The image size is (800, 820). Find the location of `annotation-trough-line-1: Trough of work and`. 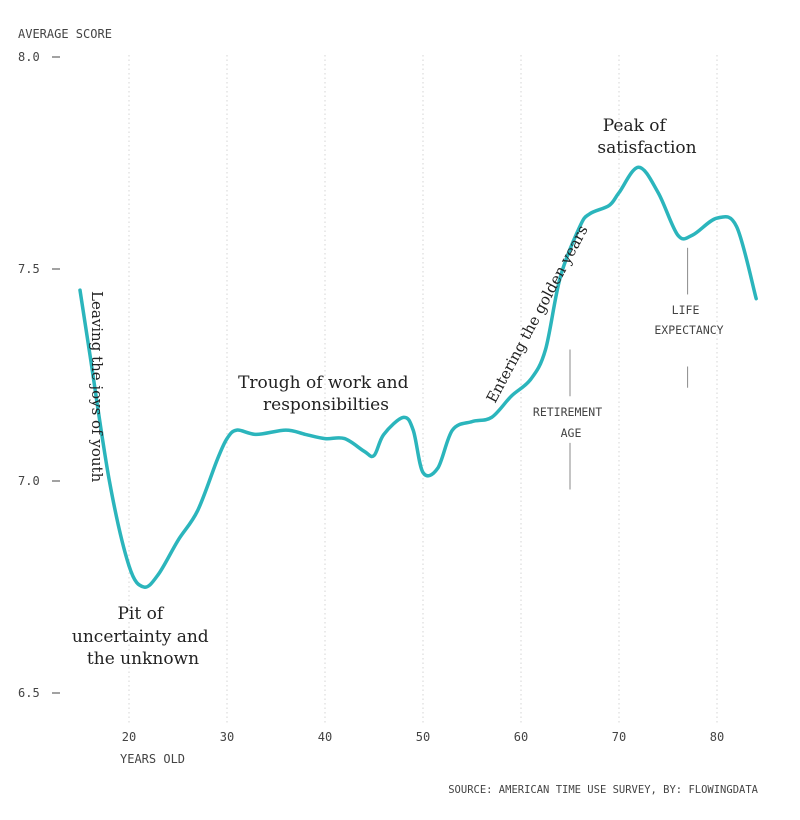

annotation-trough-line-1: Trough of work and is located at coordinates (323, 383).